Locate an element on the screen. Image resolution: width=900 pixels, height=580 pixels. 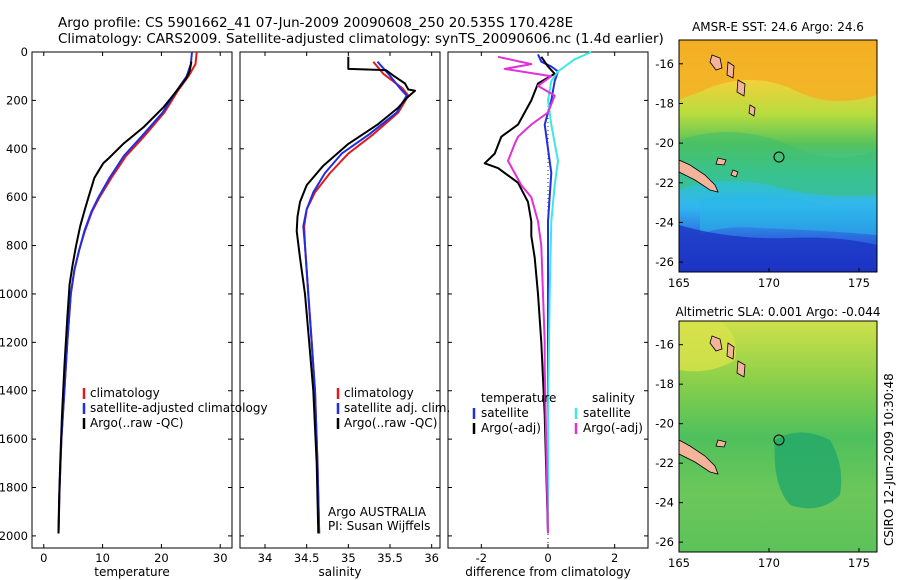
temperature-legend-label: satellite-adjusted climatology is located at coordinates (179, 408).